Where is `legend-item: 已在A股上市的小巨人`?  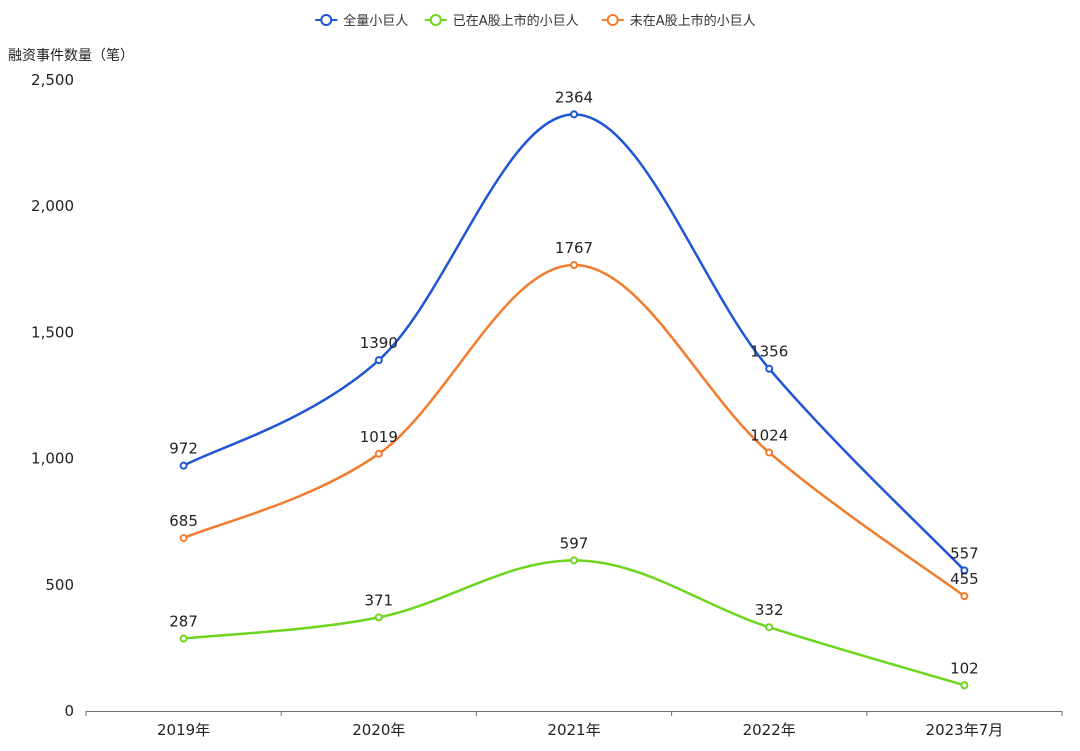 legend-item: 已在A股上市的小巨人 is located at coordinates (501, 21).